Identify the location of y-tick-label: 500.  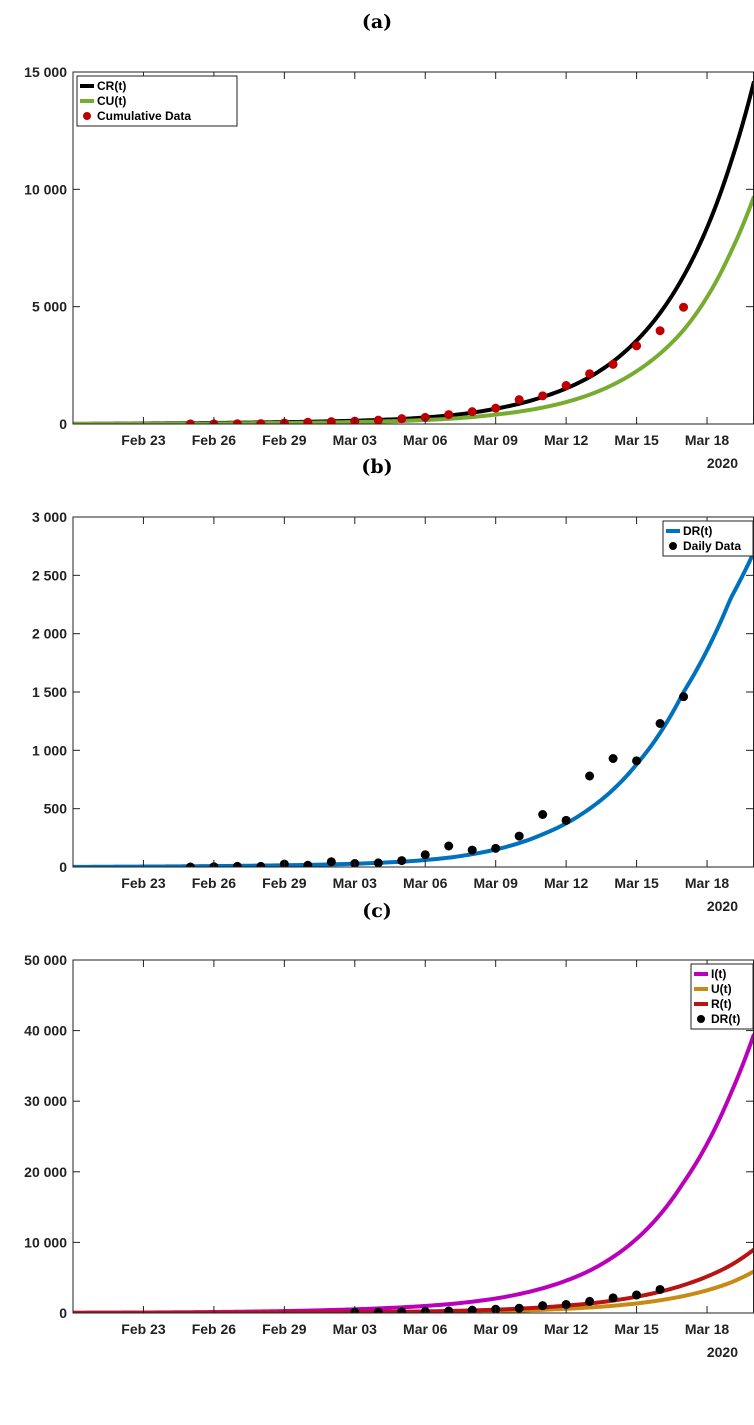
(56, 809).